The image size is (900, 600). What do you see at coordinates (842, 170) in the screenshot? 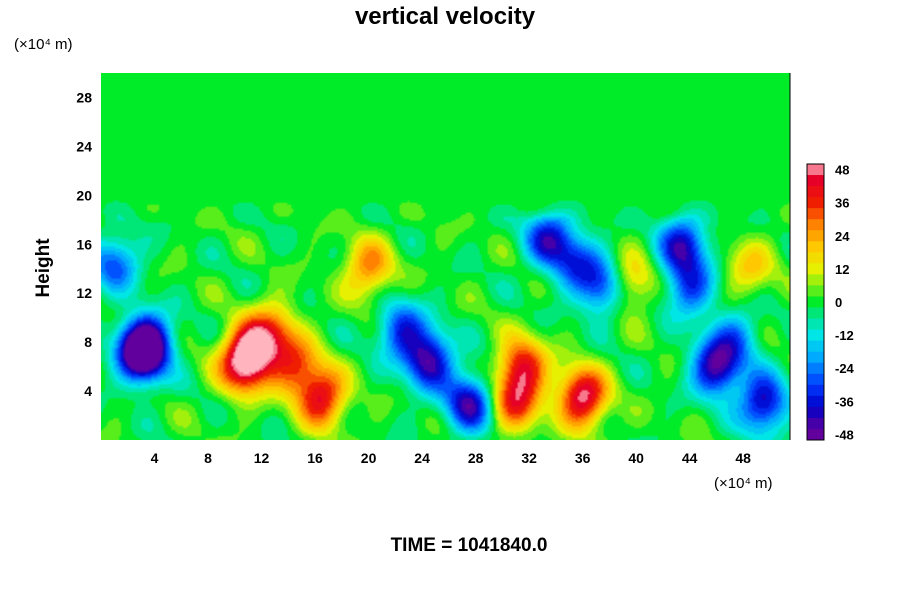
I see `colorbar-tick-label: 48` at bounding box center [842, 170].